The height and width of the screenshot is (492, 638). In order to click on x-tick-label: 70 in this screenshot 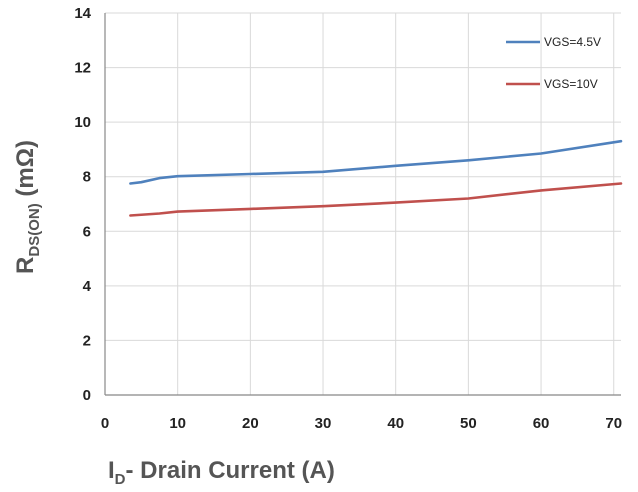, I will do `click(613, 423)`.